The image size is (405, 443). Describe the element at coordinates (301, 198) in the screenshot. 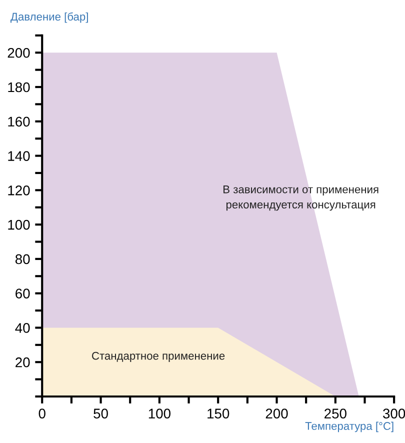

I see `annotation: В зависимости от применения рекомендуется консультация` at that location.